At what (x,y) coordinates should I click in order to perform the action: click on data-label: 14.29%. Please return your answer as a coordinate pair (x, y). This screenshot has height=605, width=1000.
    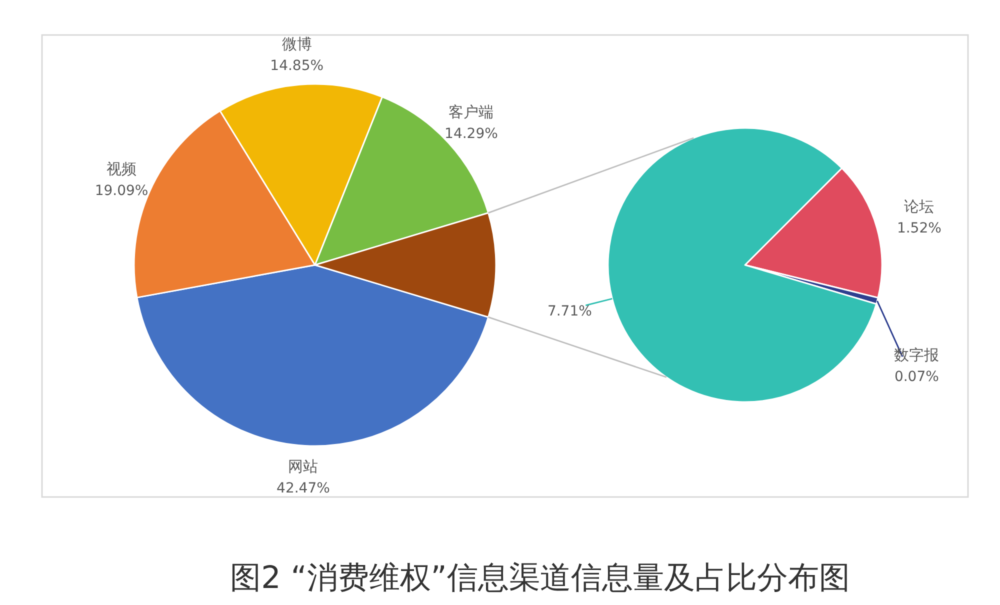
    Looking at the image, I should click on (471, 134).